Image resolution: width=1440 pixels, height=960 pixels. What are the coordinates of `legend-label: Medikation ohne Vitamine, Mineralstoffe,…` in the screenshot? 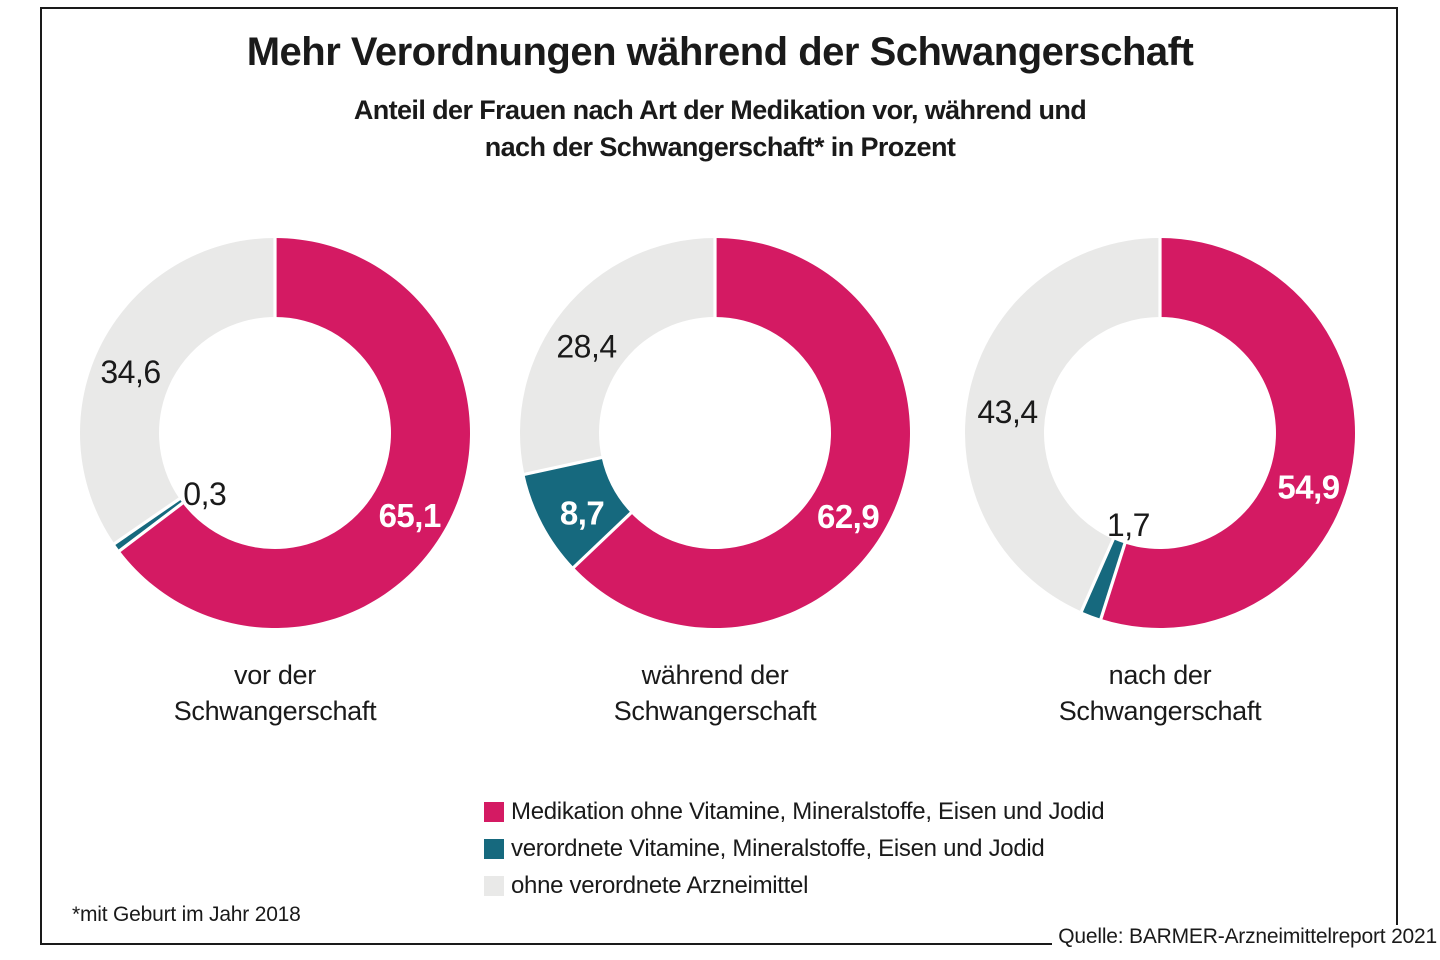 It's located at (808, 811).